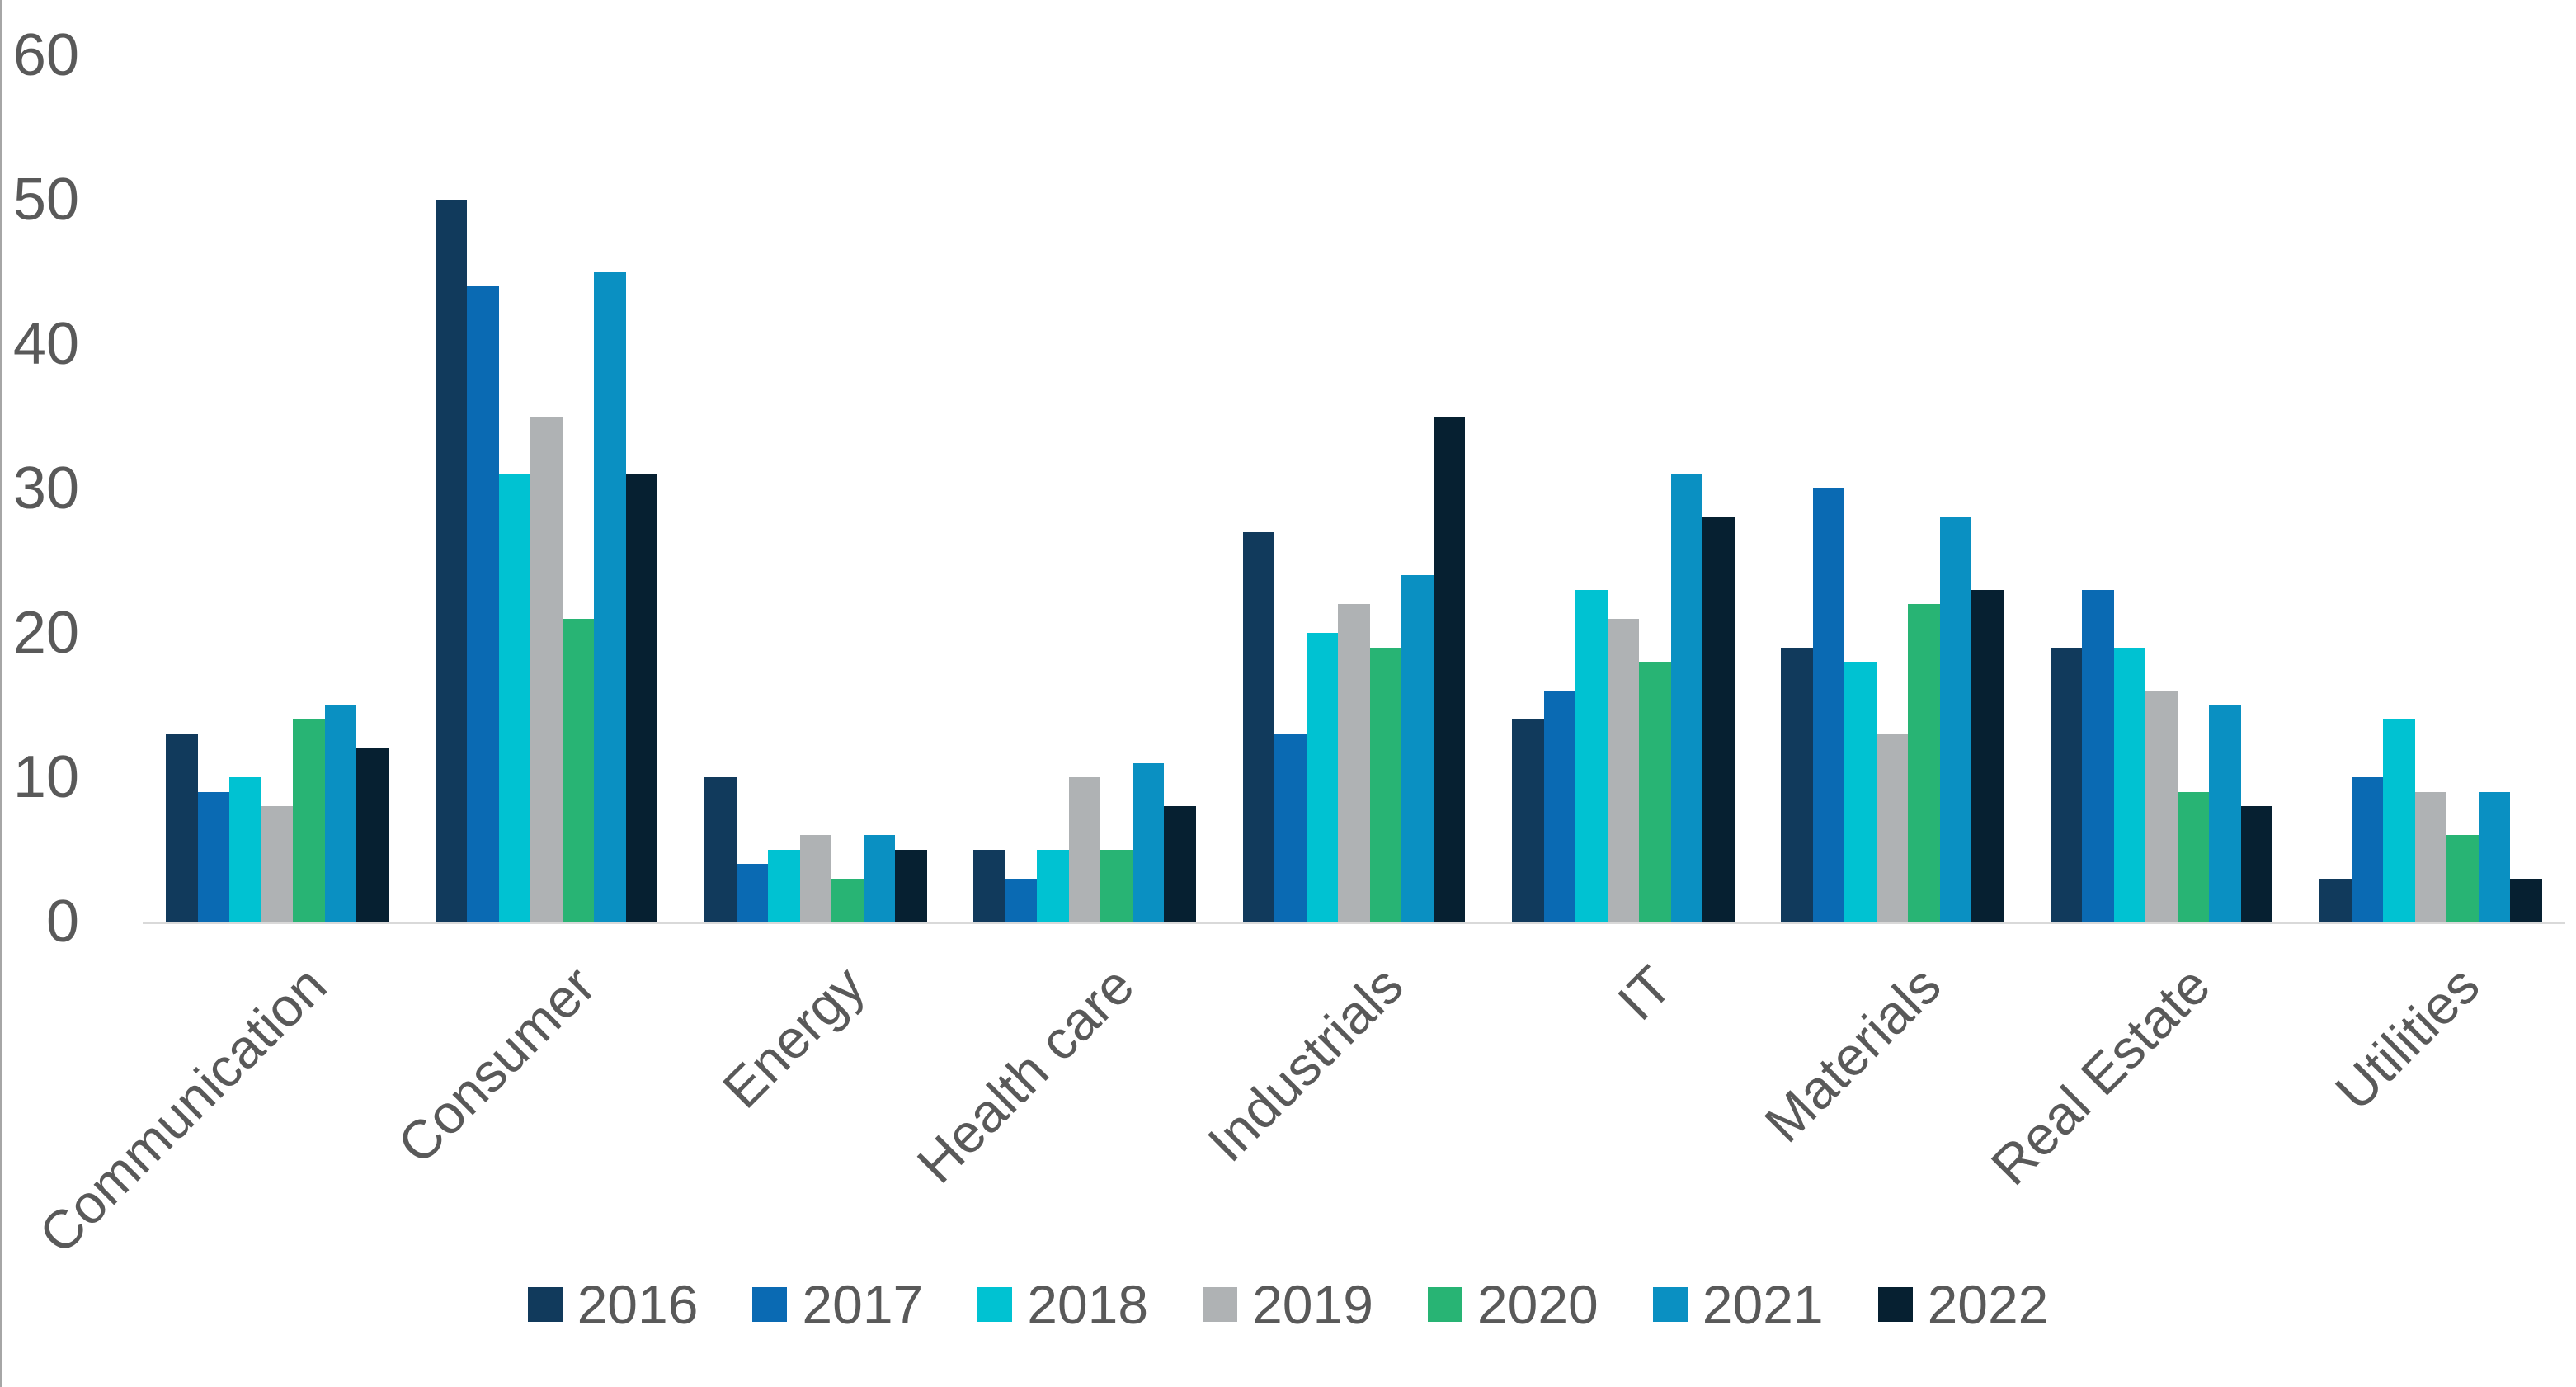  What do you see at coordinates (245, 850) in the screenshot?
I see `bar-communication-2018` at bounding box center [245, 850].